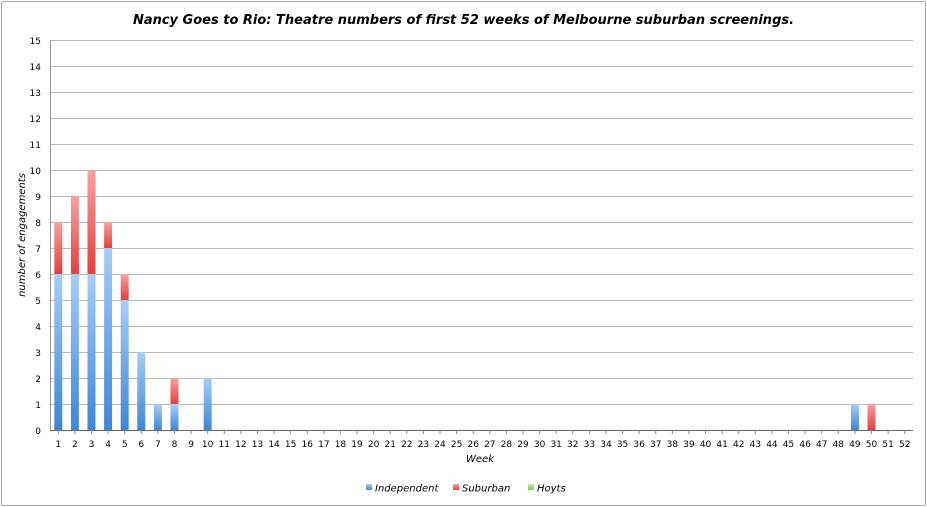 The image size is (927, 507). Describe the element at coordinates (689, 445) in the screenshot. I see `x-tick-label: 39` at that location.